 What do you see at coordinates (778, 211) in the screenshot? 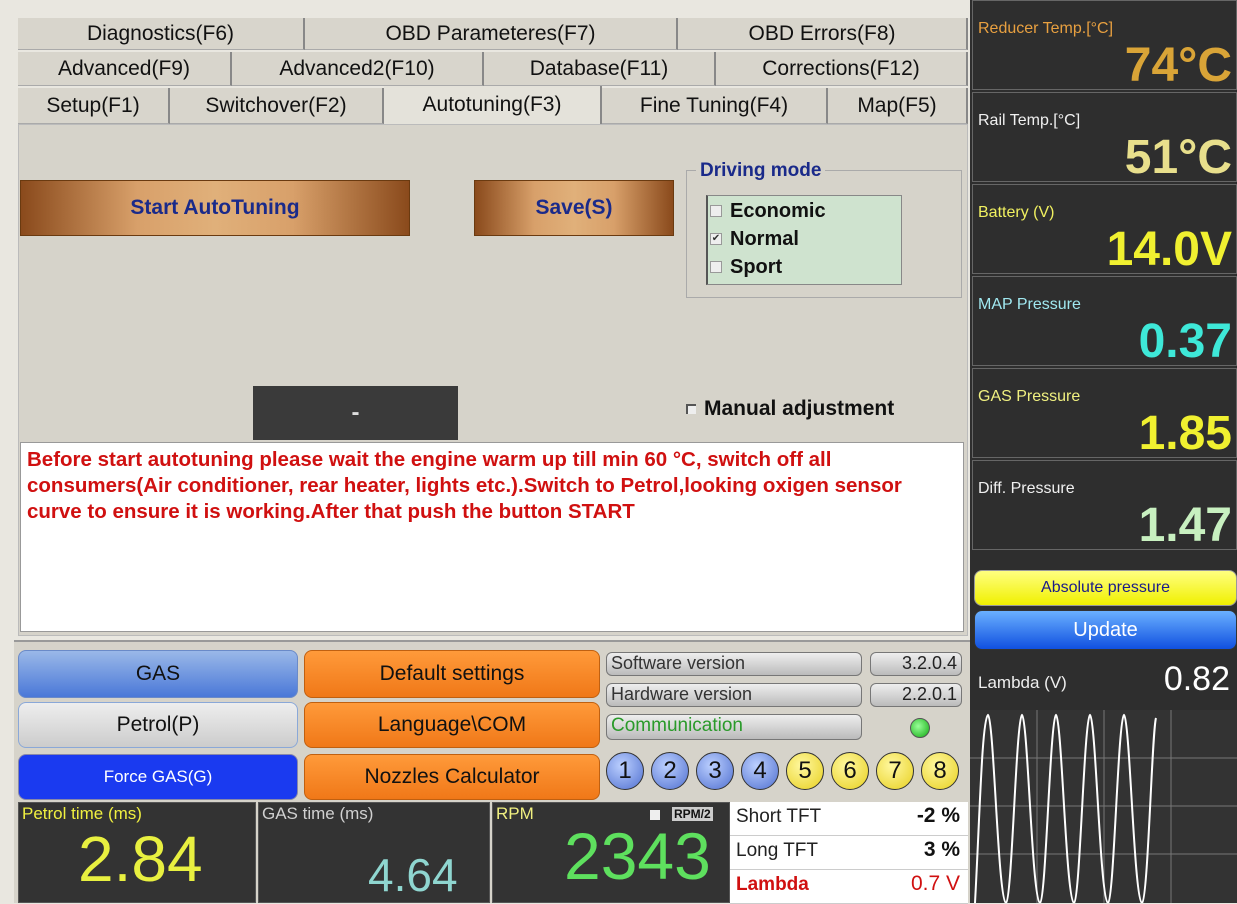
I see `driving-mode-option: Economic` at bounding box center [778, 211].